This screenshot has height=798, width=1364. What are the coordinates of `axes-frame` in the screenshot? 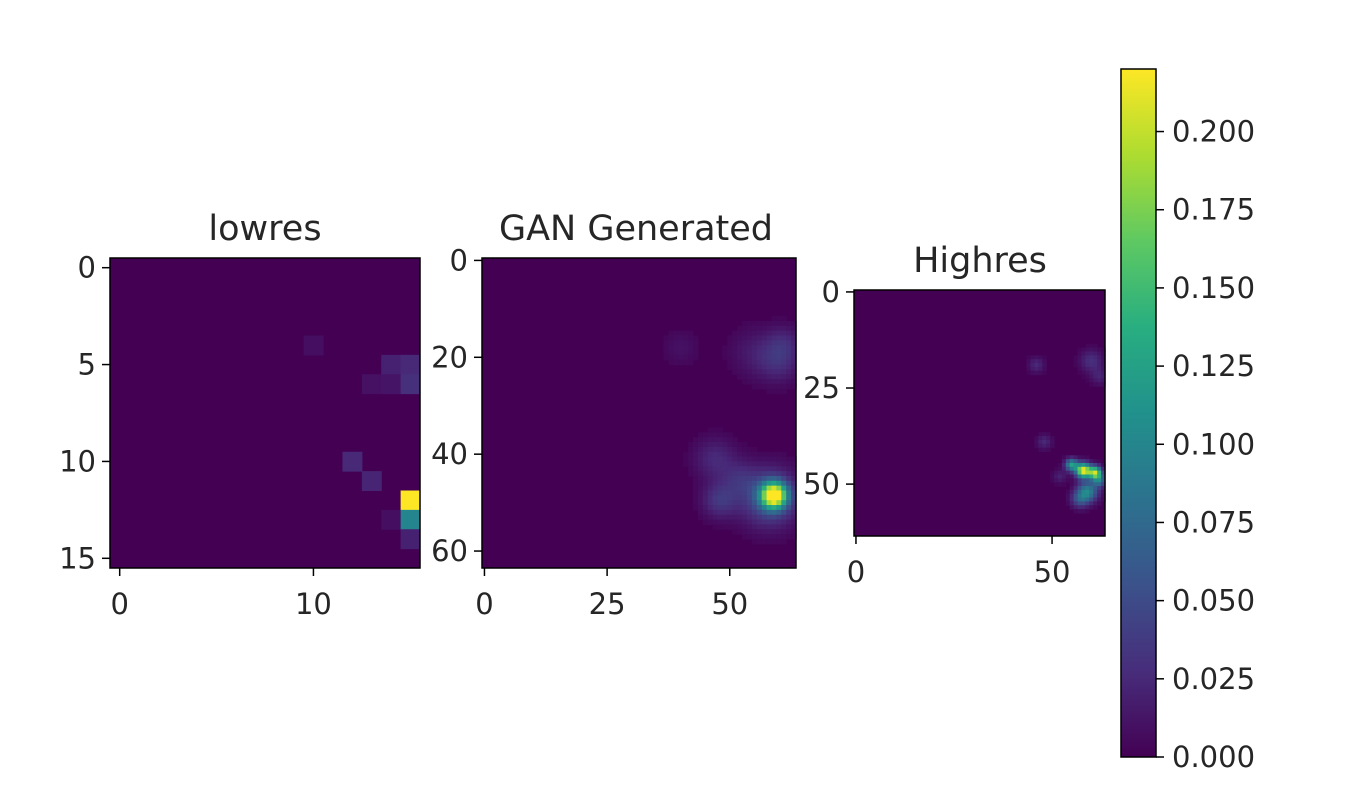 It's located at (979, 413).